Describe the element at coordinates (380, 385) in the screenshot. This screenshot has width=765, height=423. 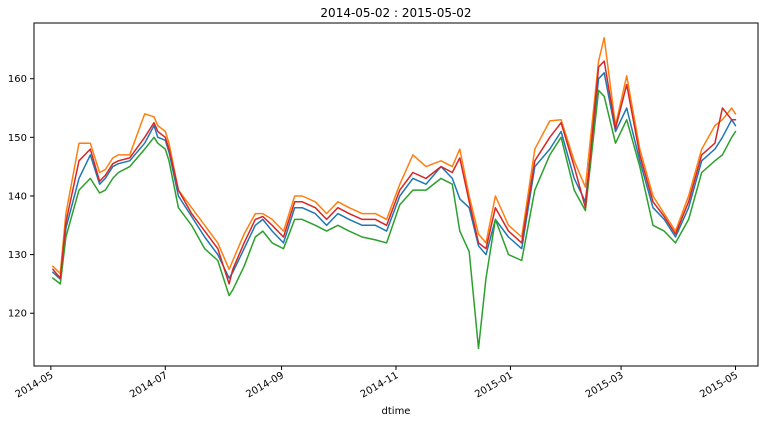
I see `x-tick-label: 2014-11` at that location.